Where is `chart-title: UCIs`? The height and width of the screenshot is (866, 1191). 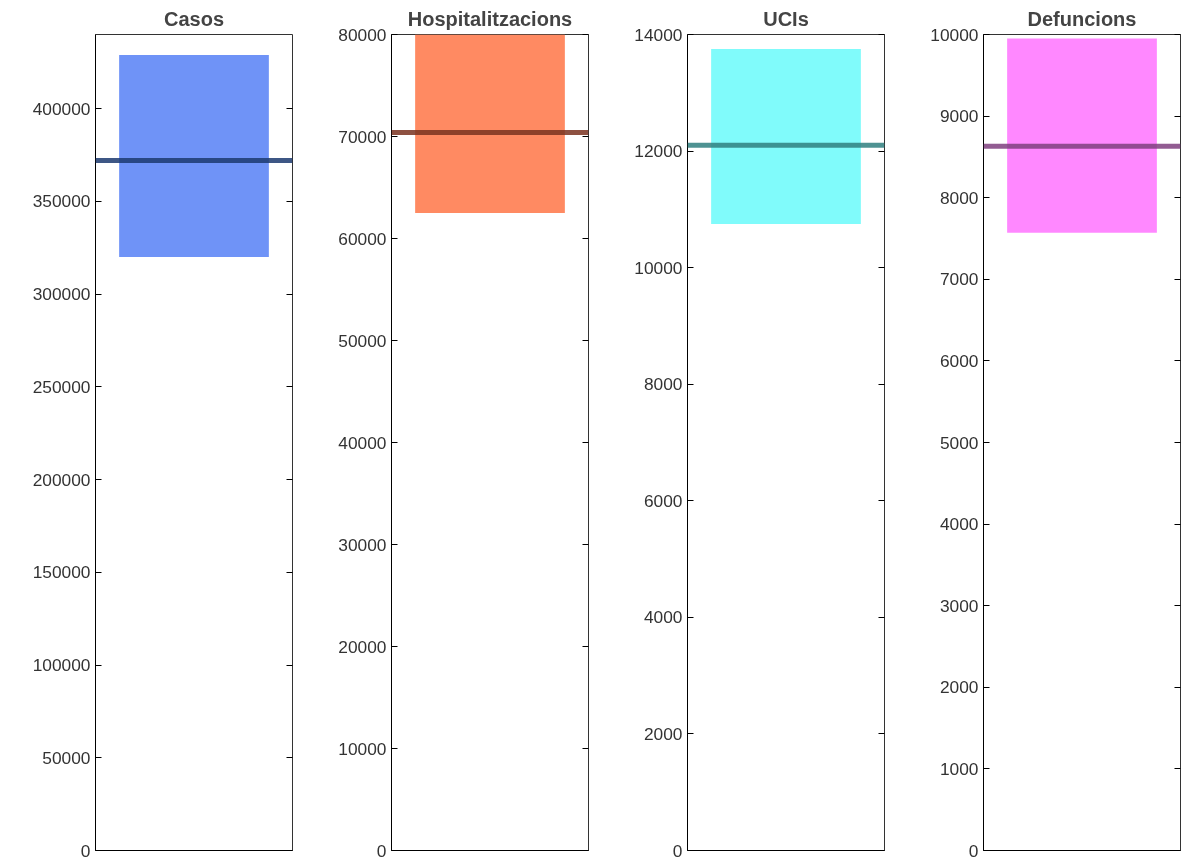
chart-title: UCIs is located at coordinates (786, 18).